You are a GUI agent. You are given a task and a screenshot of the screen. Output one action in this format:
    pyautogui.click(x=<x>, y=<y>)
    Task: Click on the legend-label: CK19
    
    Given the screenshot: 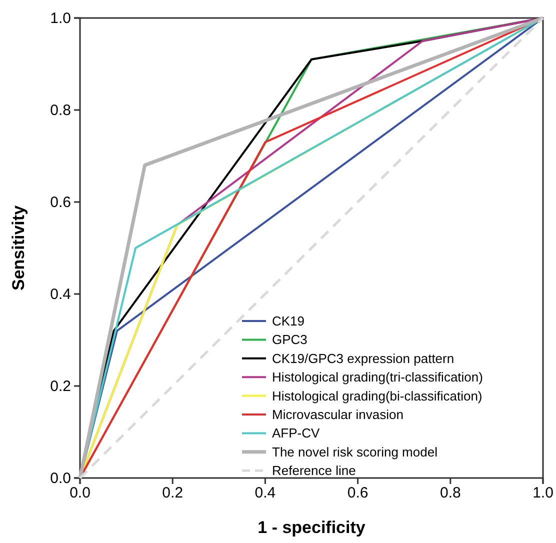 What is the action you would take?
    pyautogui.click(x=288, y=321)
    